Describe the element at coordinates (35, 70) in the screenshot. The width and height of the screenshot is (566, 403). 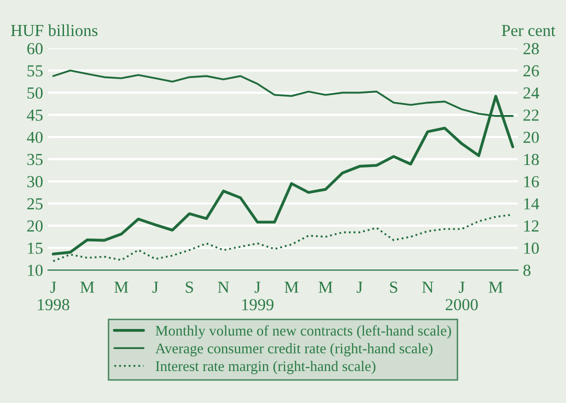
I see `y-tick-label: 55` at that location.